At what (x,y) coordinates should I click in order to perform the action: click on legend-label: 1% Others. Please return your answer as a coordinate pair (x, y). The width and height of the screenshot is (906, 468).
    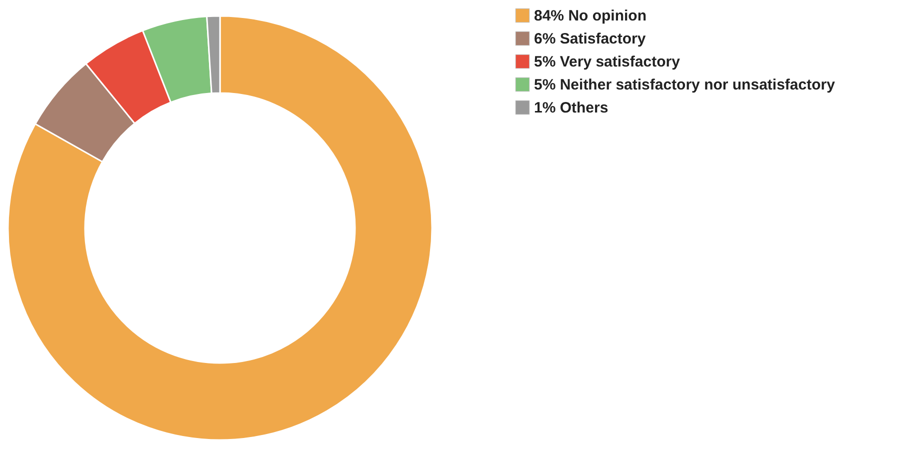
    Looking at the image, I should click on (571, 108).